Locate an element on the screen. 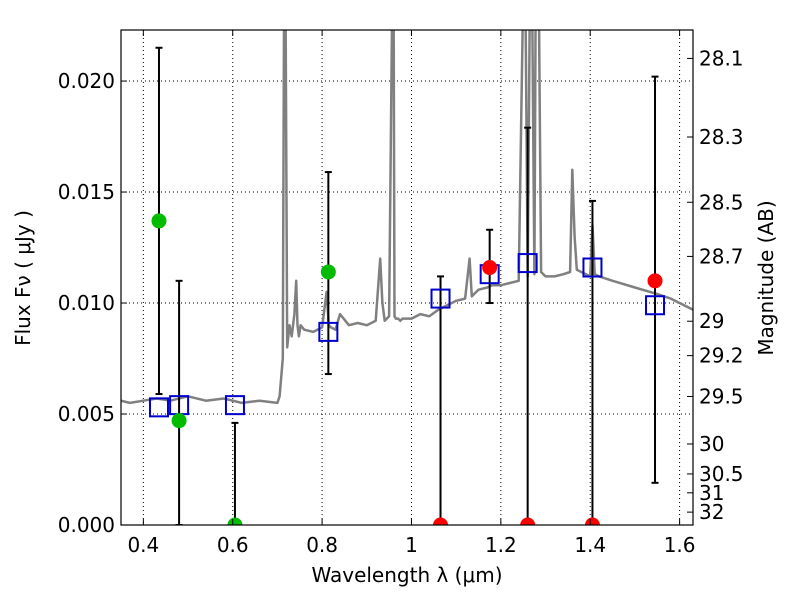 Image resolution: width=800 pixels, height=600 pixels. x-tick-label: 1 is located at coordinates (411, 545).